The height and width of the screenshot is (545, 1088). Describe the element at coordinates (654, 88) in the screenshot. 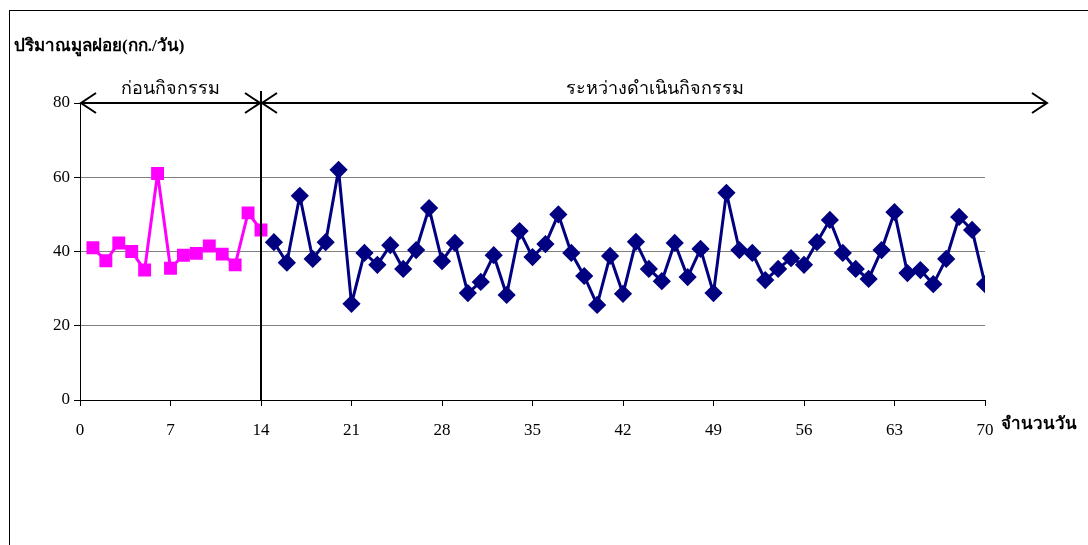

I see `text: ระหว่างดำเนินกิจกรรม` at that location.